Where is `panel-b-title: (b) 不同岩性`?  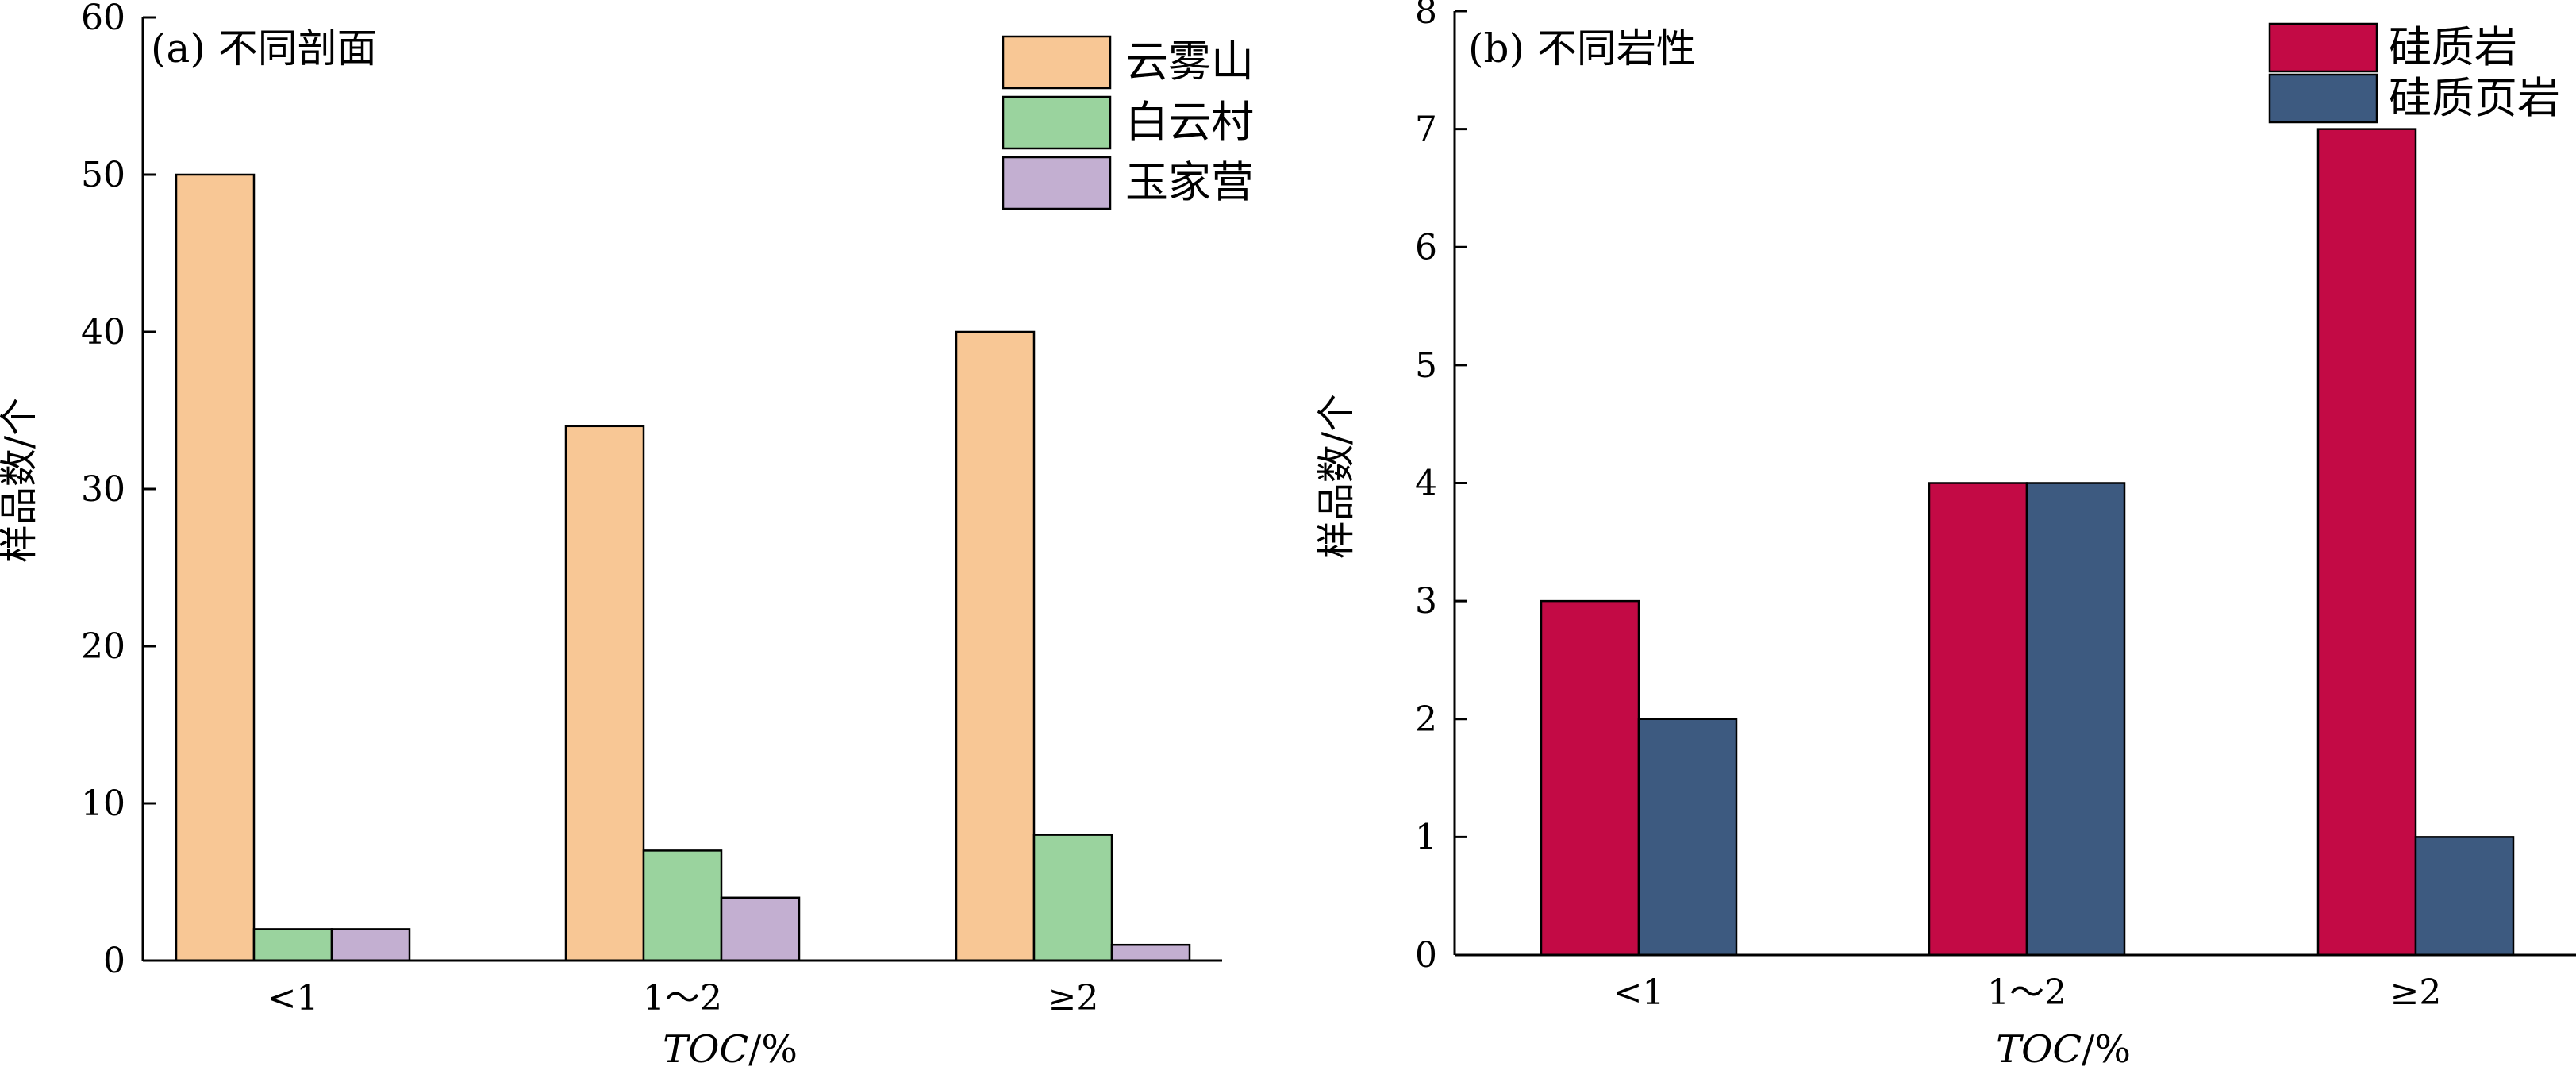 panel-b-title: (b) 不同岩性 is located at coordinates (1582, 48).